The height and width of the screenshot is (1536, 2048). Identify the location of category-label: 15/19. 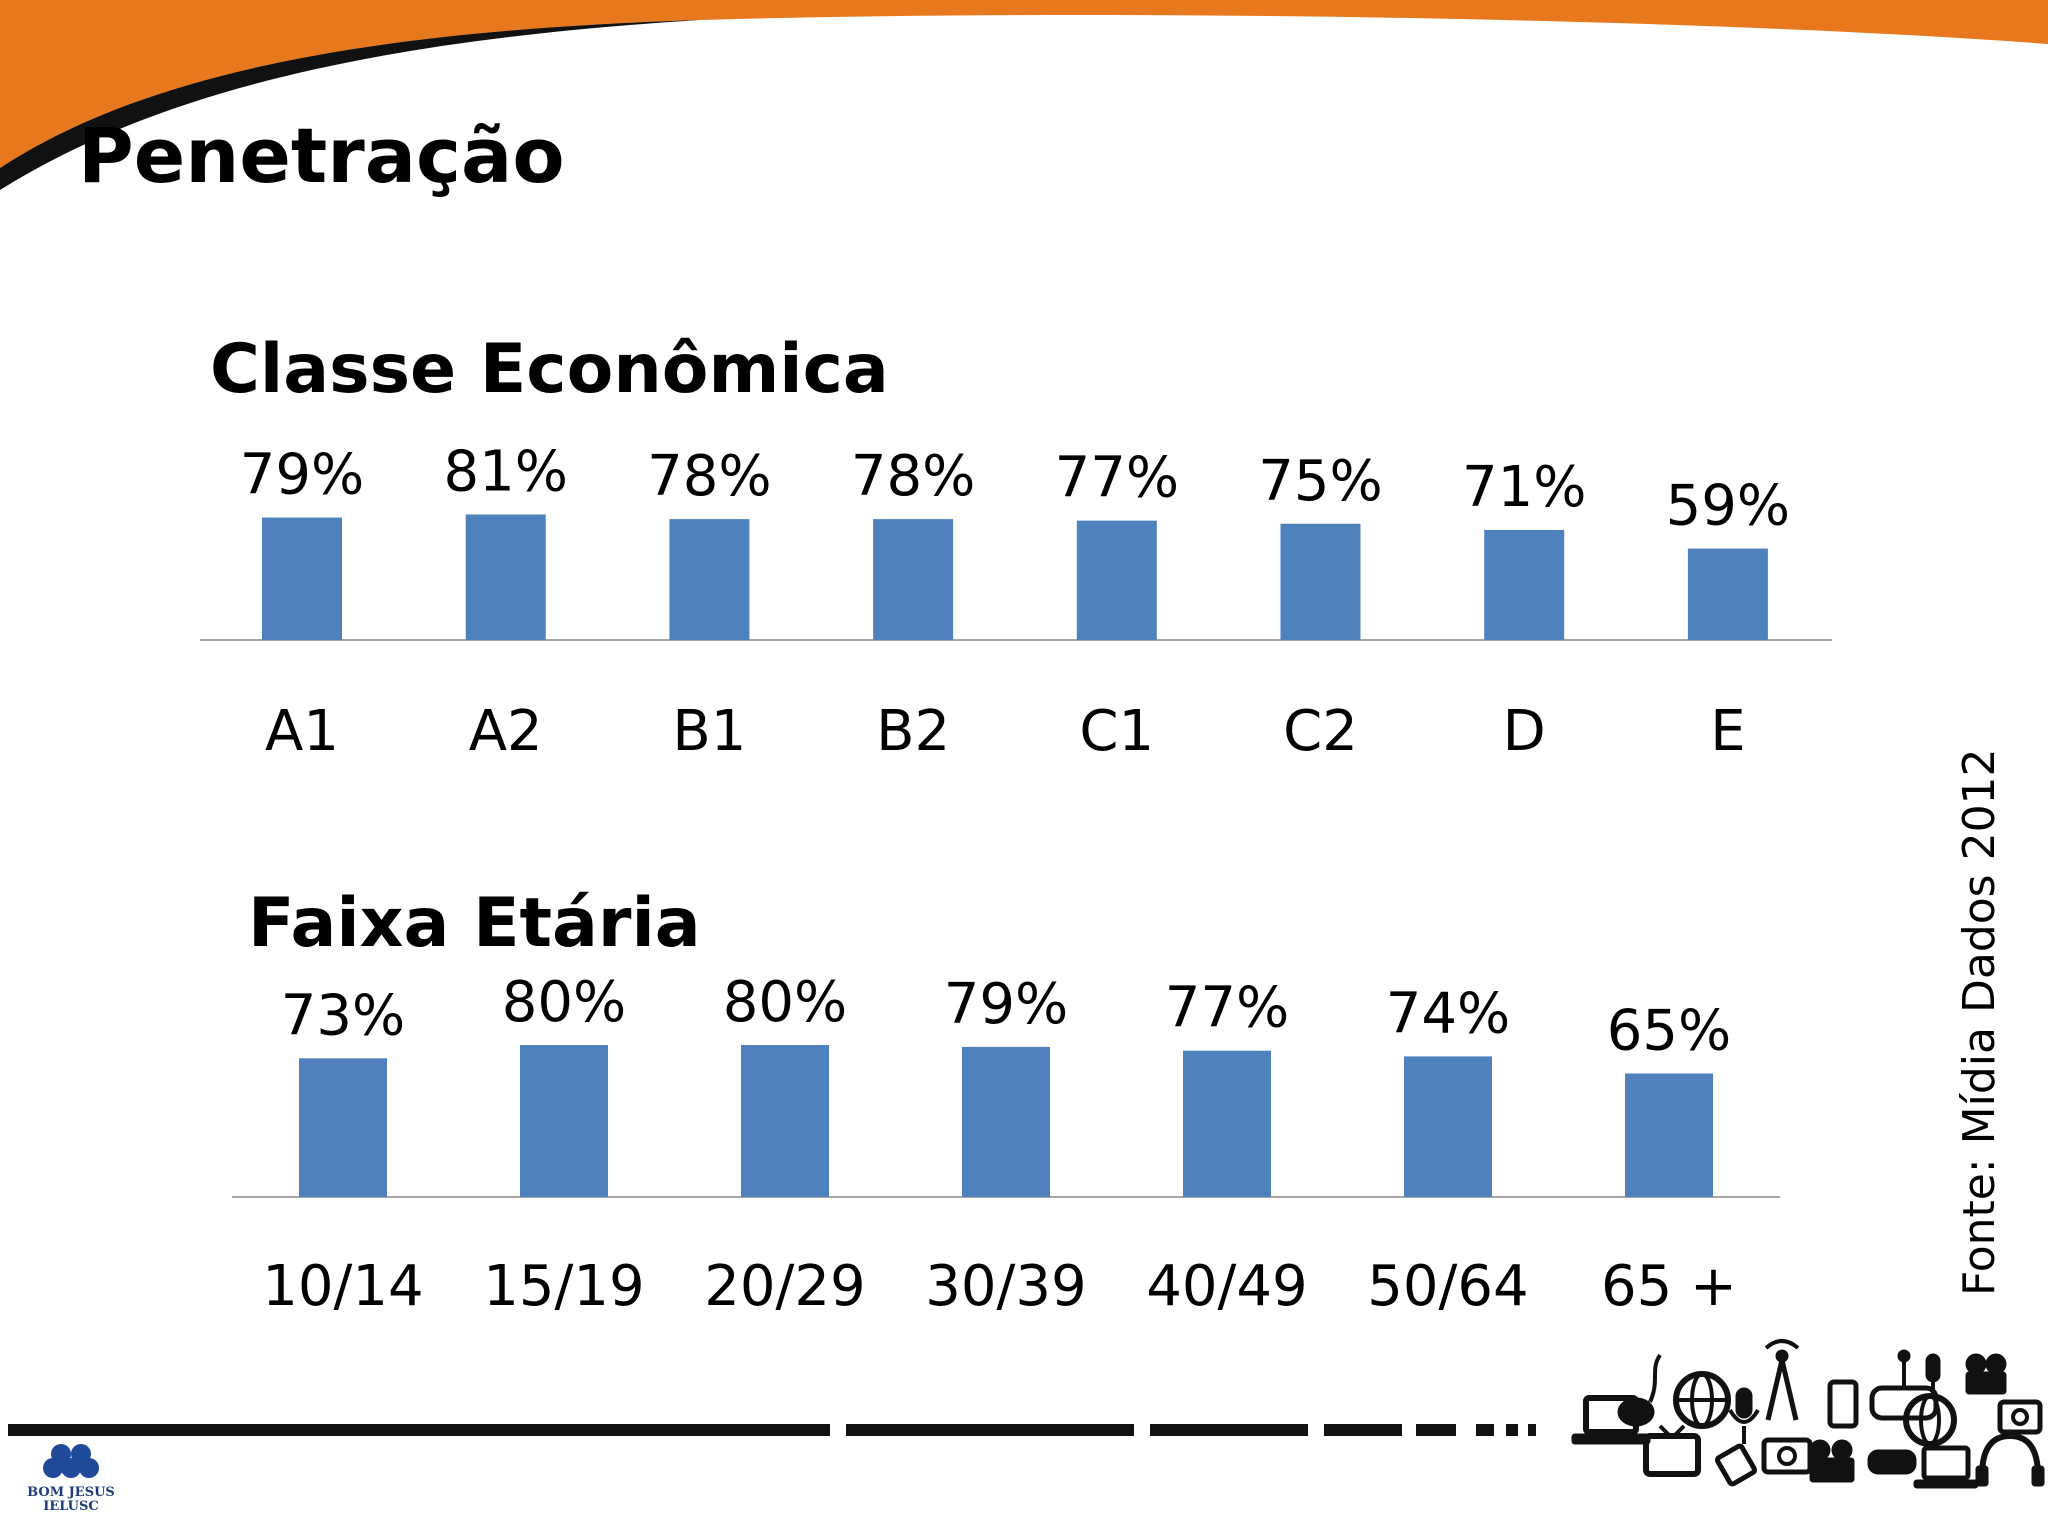
(563, 1286).